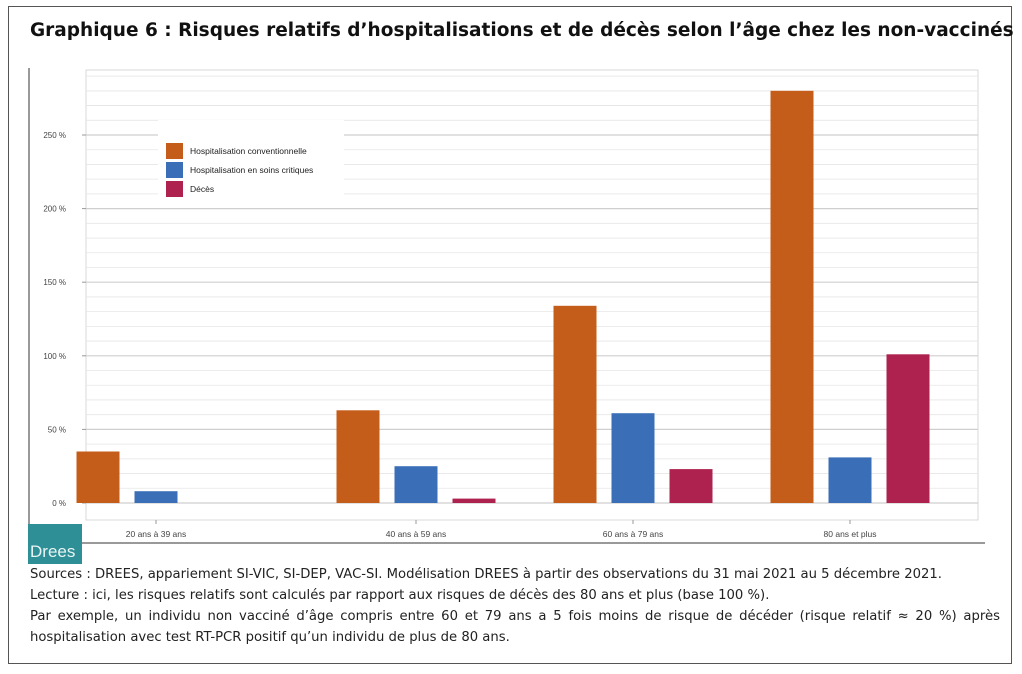  Describe the element at coordinates (53, 551) in the screenshot. I see `drees-logo-text: Drees` at that location.